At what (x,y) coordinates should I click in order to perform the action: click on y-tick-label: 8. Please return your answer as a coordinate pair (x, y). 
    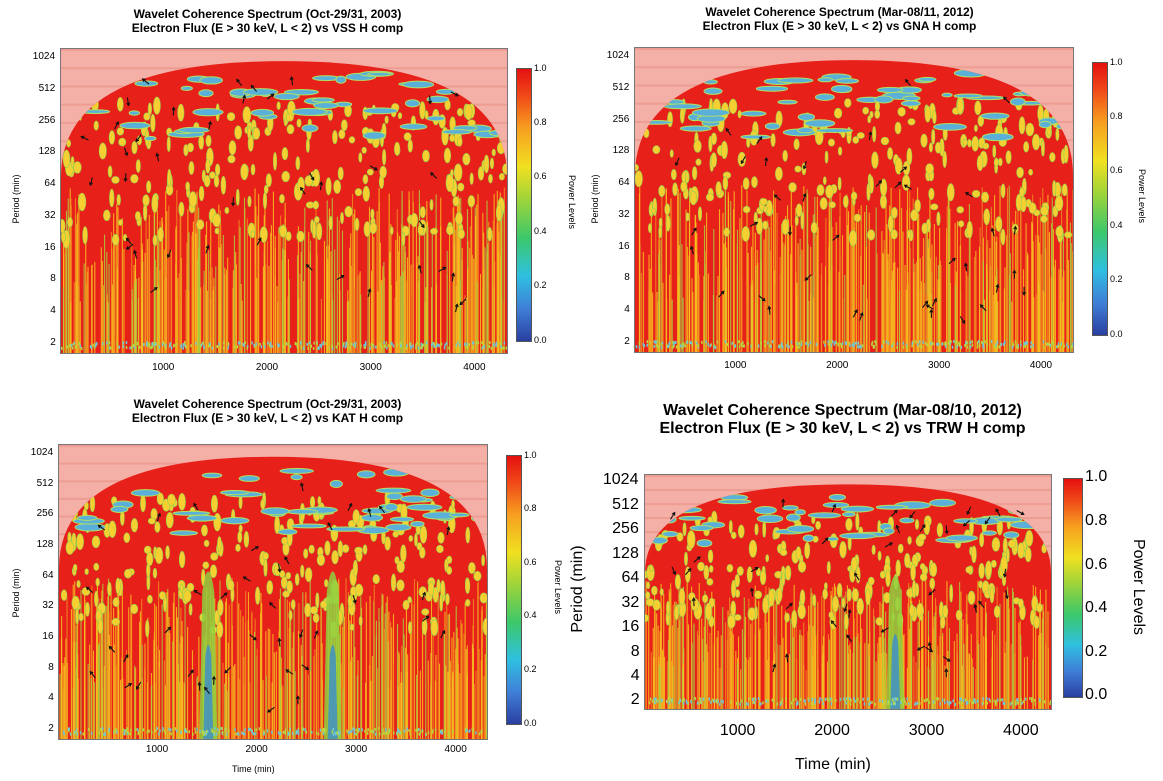
    Looking at the image, I should click on (53, 279).